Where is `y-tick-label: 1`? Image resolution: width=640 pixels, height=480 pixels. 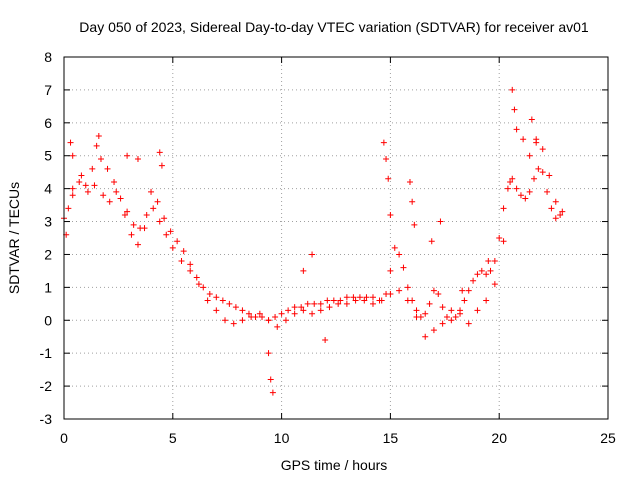 y-tick-label: 1 is located at coordinates (48, 287).